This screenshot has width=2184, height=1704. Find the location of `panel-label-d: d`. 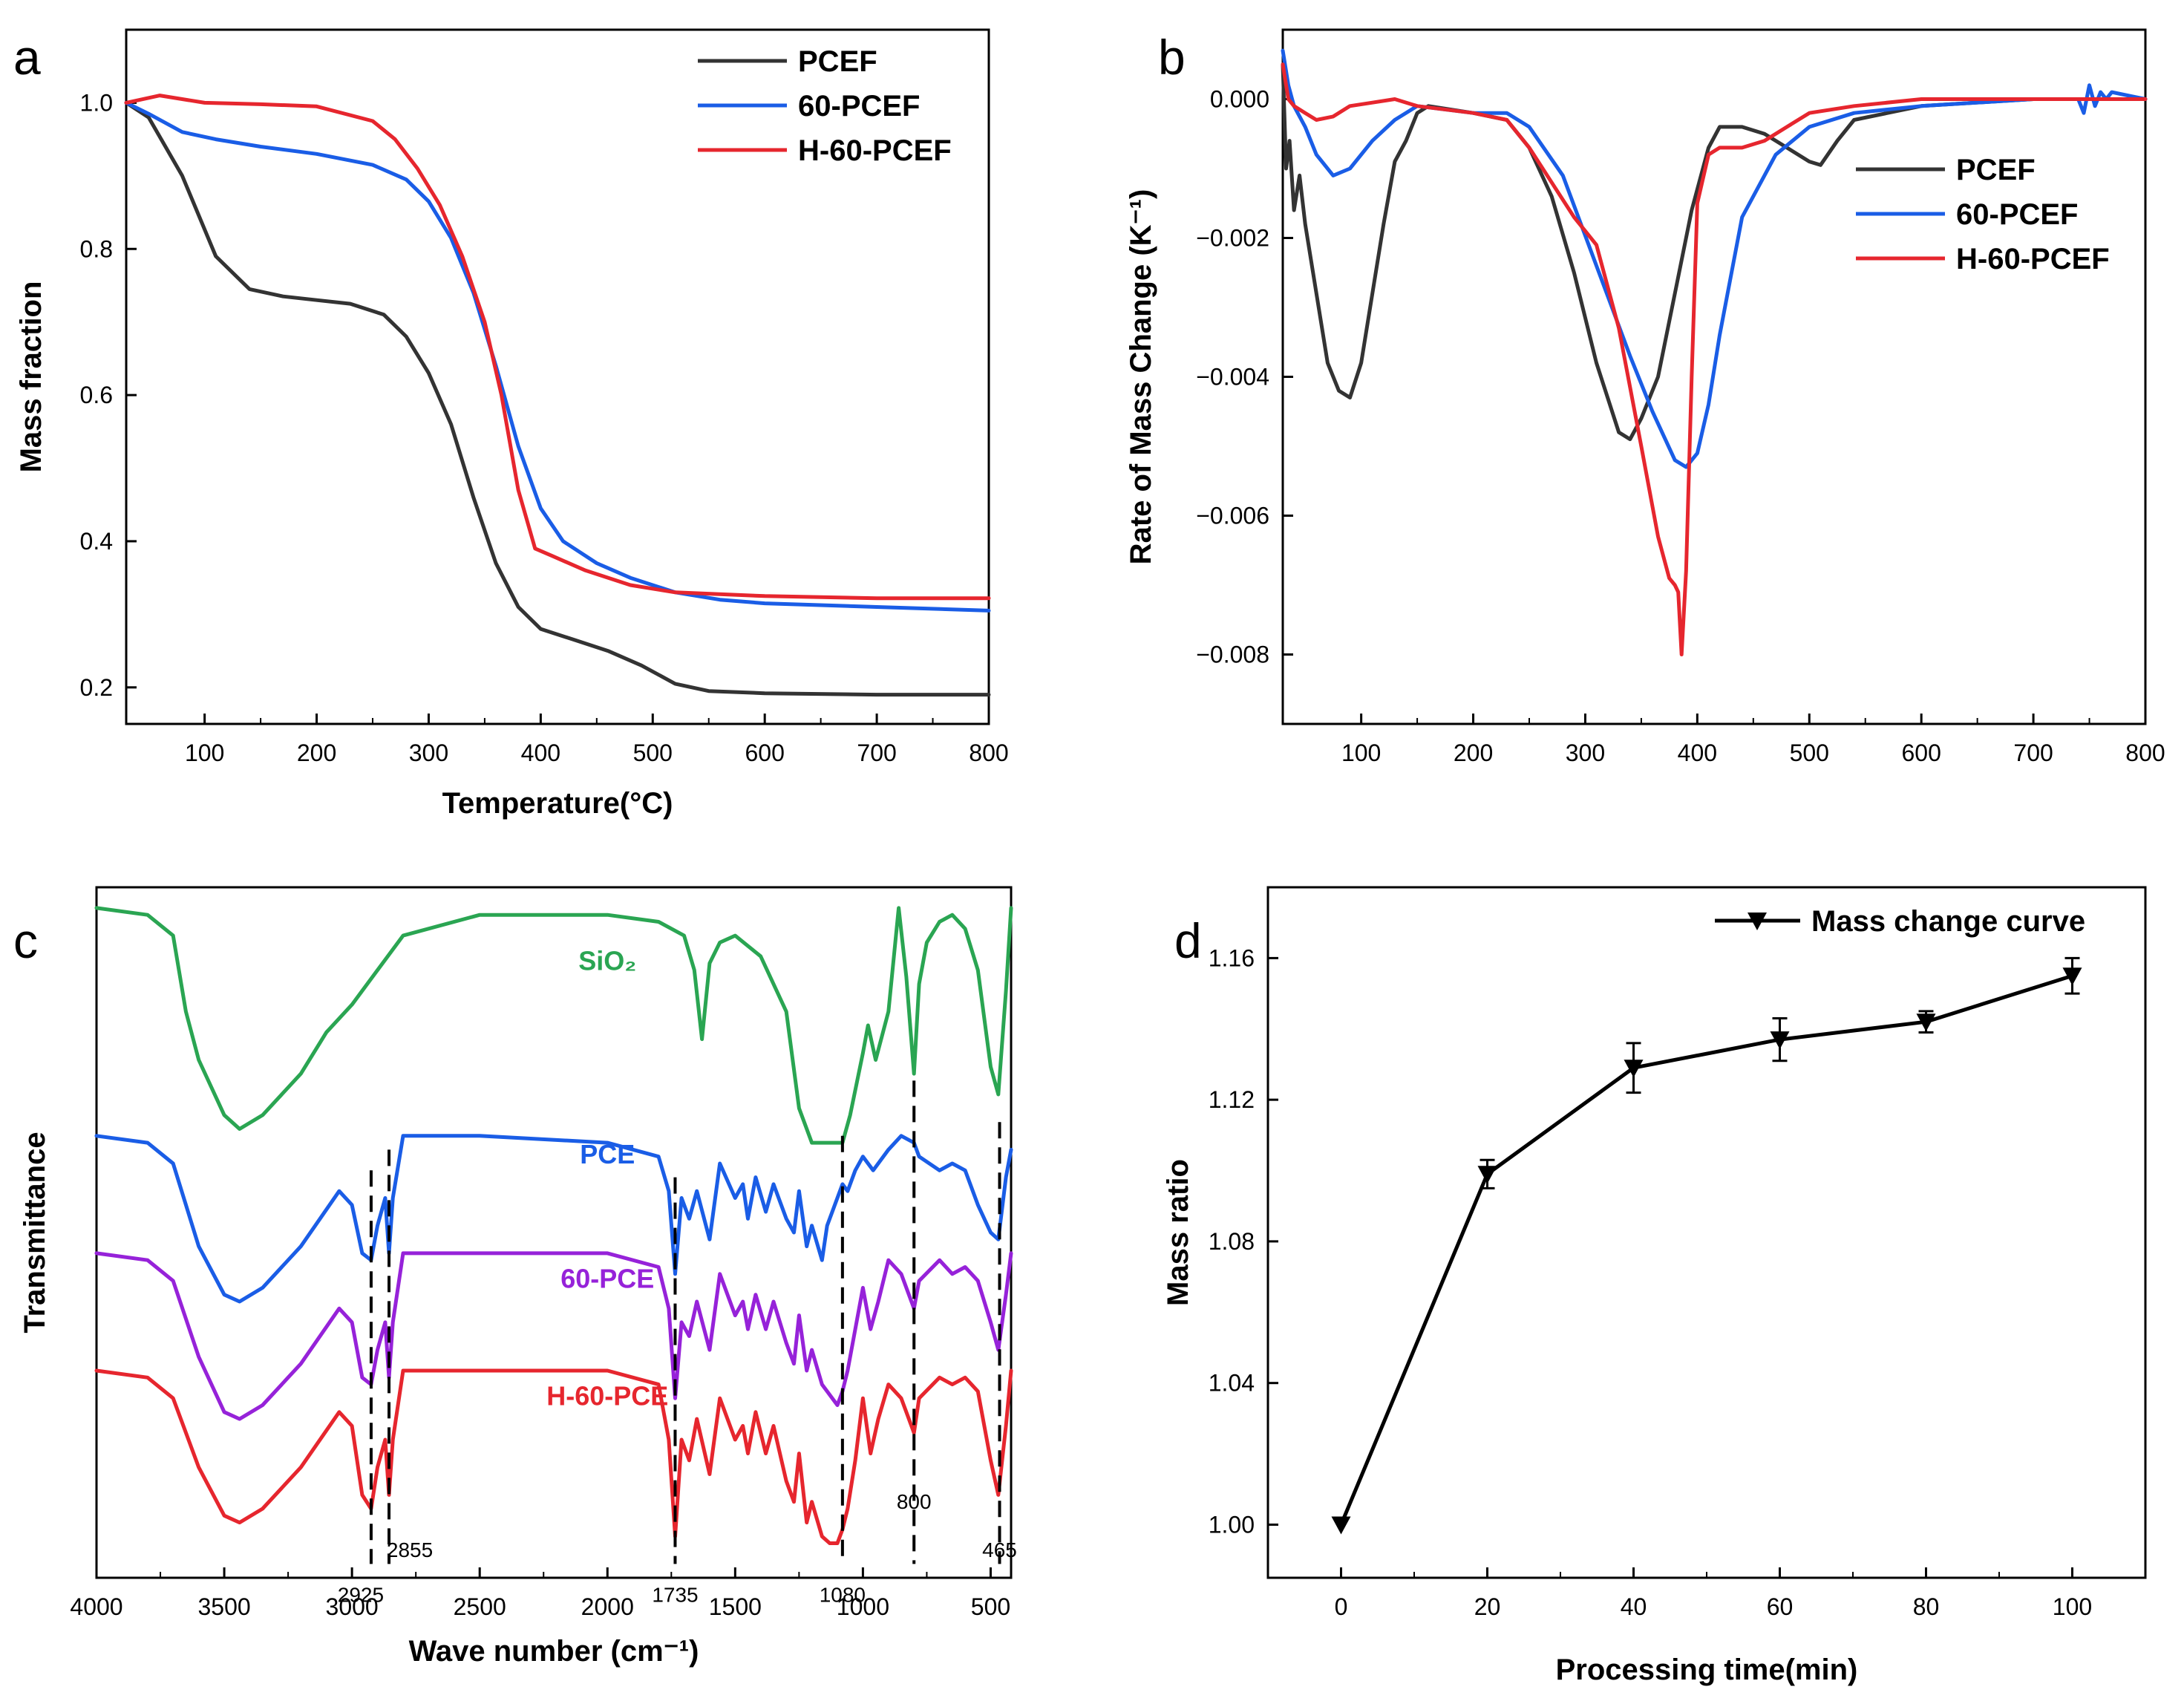

panel-label-d: d is located at coordinates (1188, 940).